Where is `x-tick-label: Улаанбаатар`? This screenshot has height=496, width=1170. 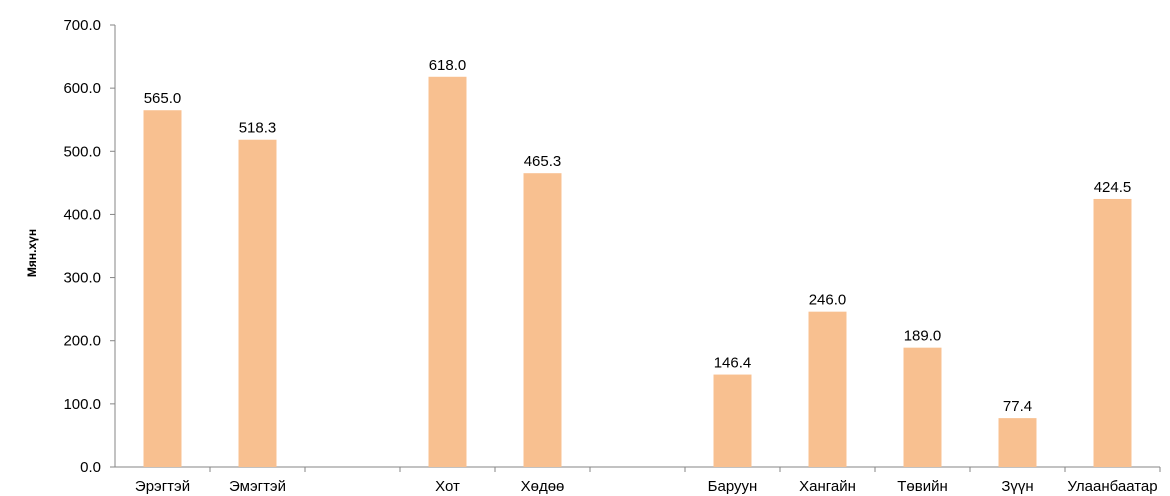
x-tick-label: Улаанбаатар is located at coordinates (1112, 486).